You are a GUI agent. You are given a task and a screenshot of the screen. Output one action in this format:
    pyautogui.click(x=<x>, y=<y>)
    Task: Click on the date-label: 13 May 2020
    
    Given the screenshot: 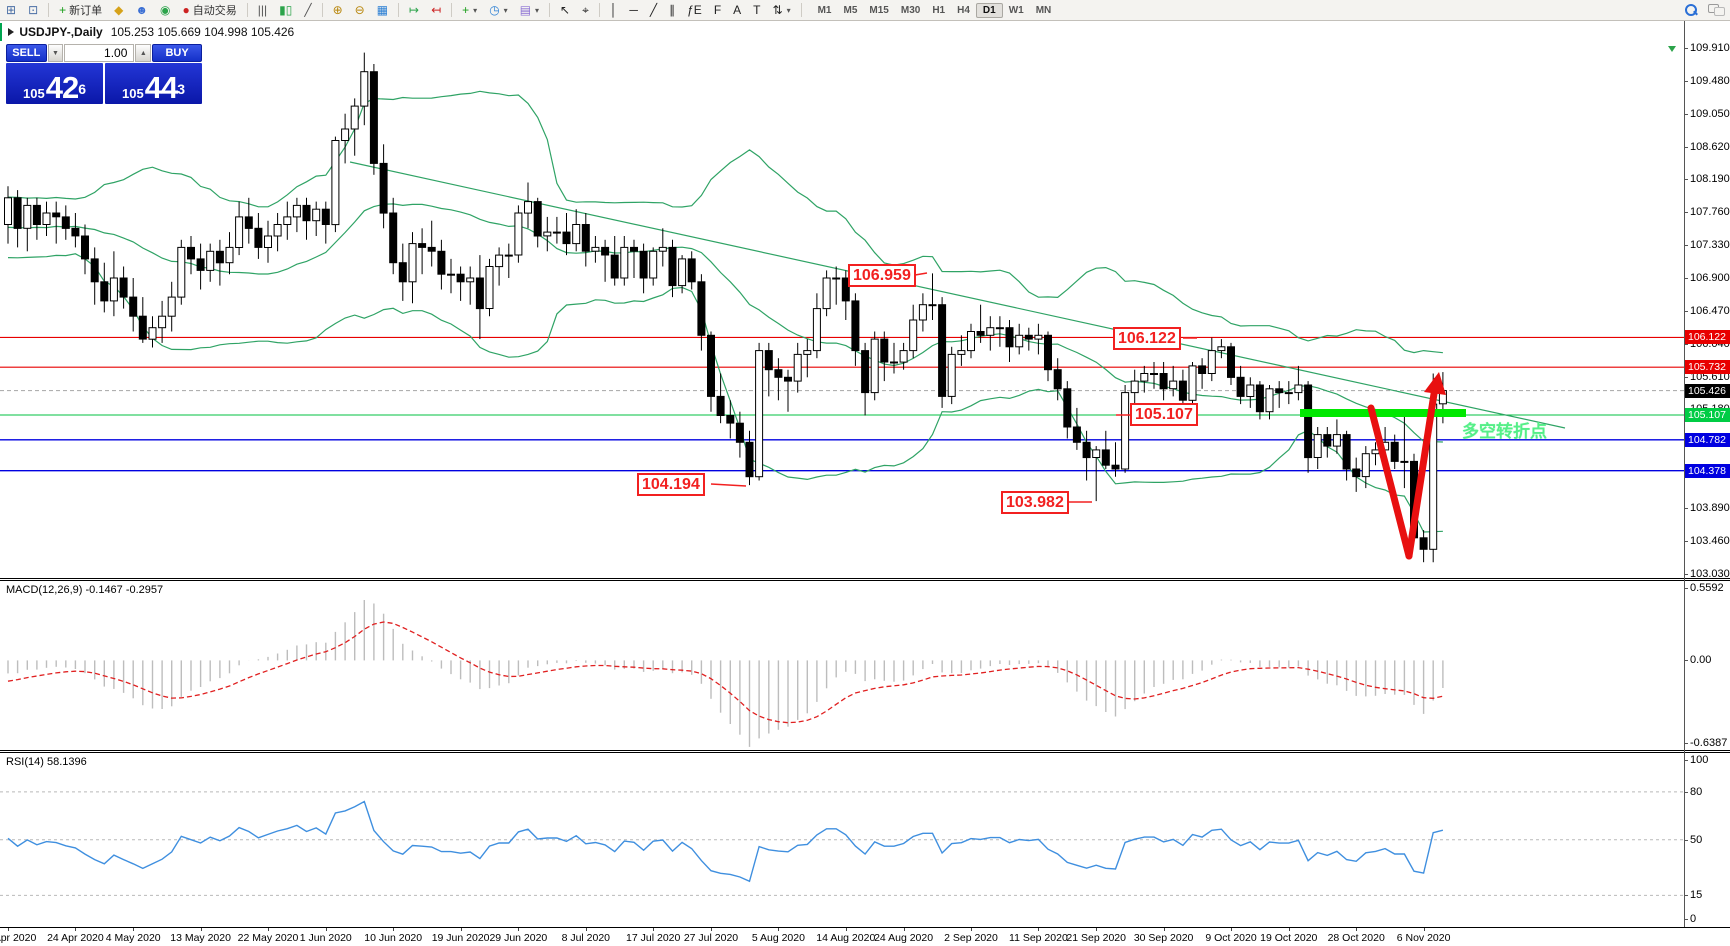 What is the action you would take?
    pyautogui.click(x=200, y=938)
    